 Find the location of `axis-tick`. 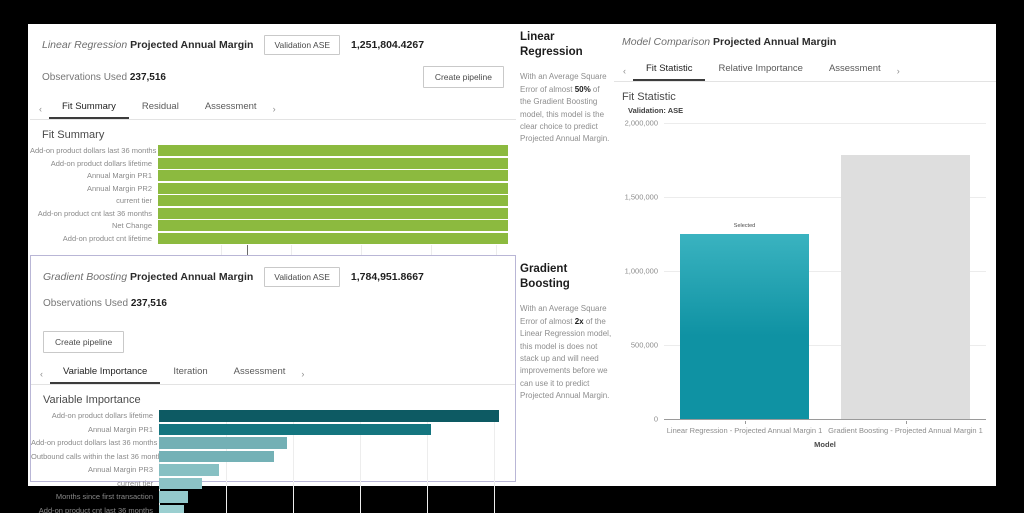

axis-tick is located at coordinates (906, 422).